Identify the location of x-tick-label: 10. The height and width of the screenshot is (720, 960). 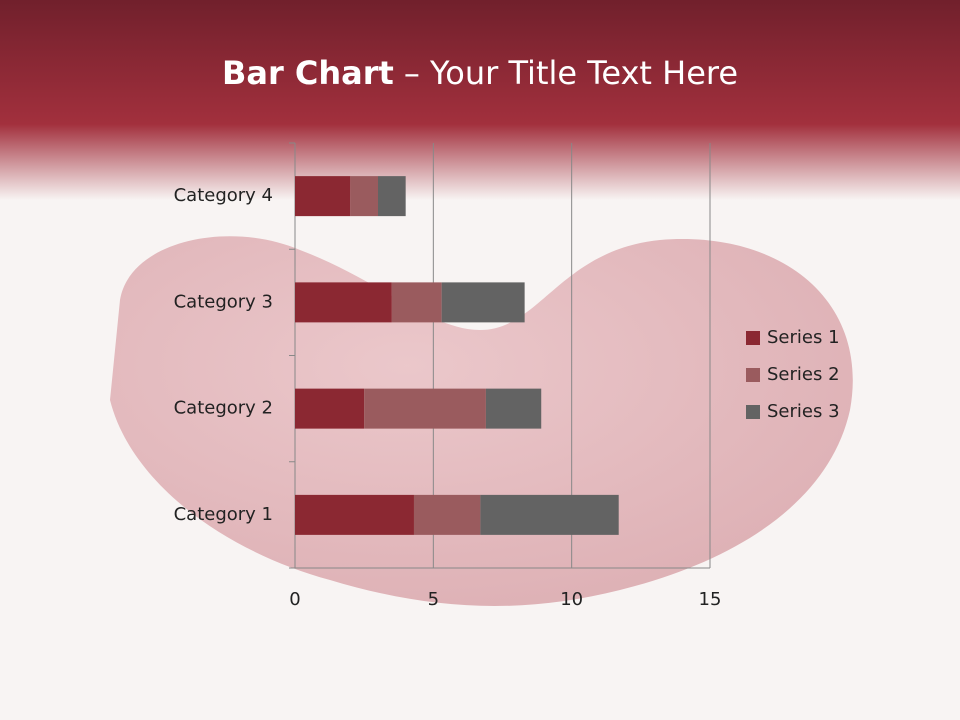
(571, 599).